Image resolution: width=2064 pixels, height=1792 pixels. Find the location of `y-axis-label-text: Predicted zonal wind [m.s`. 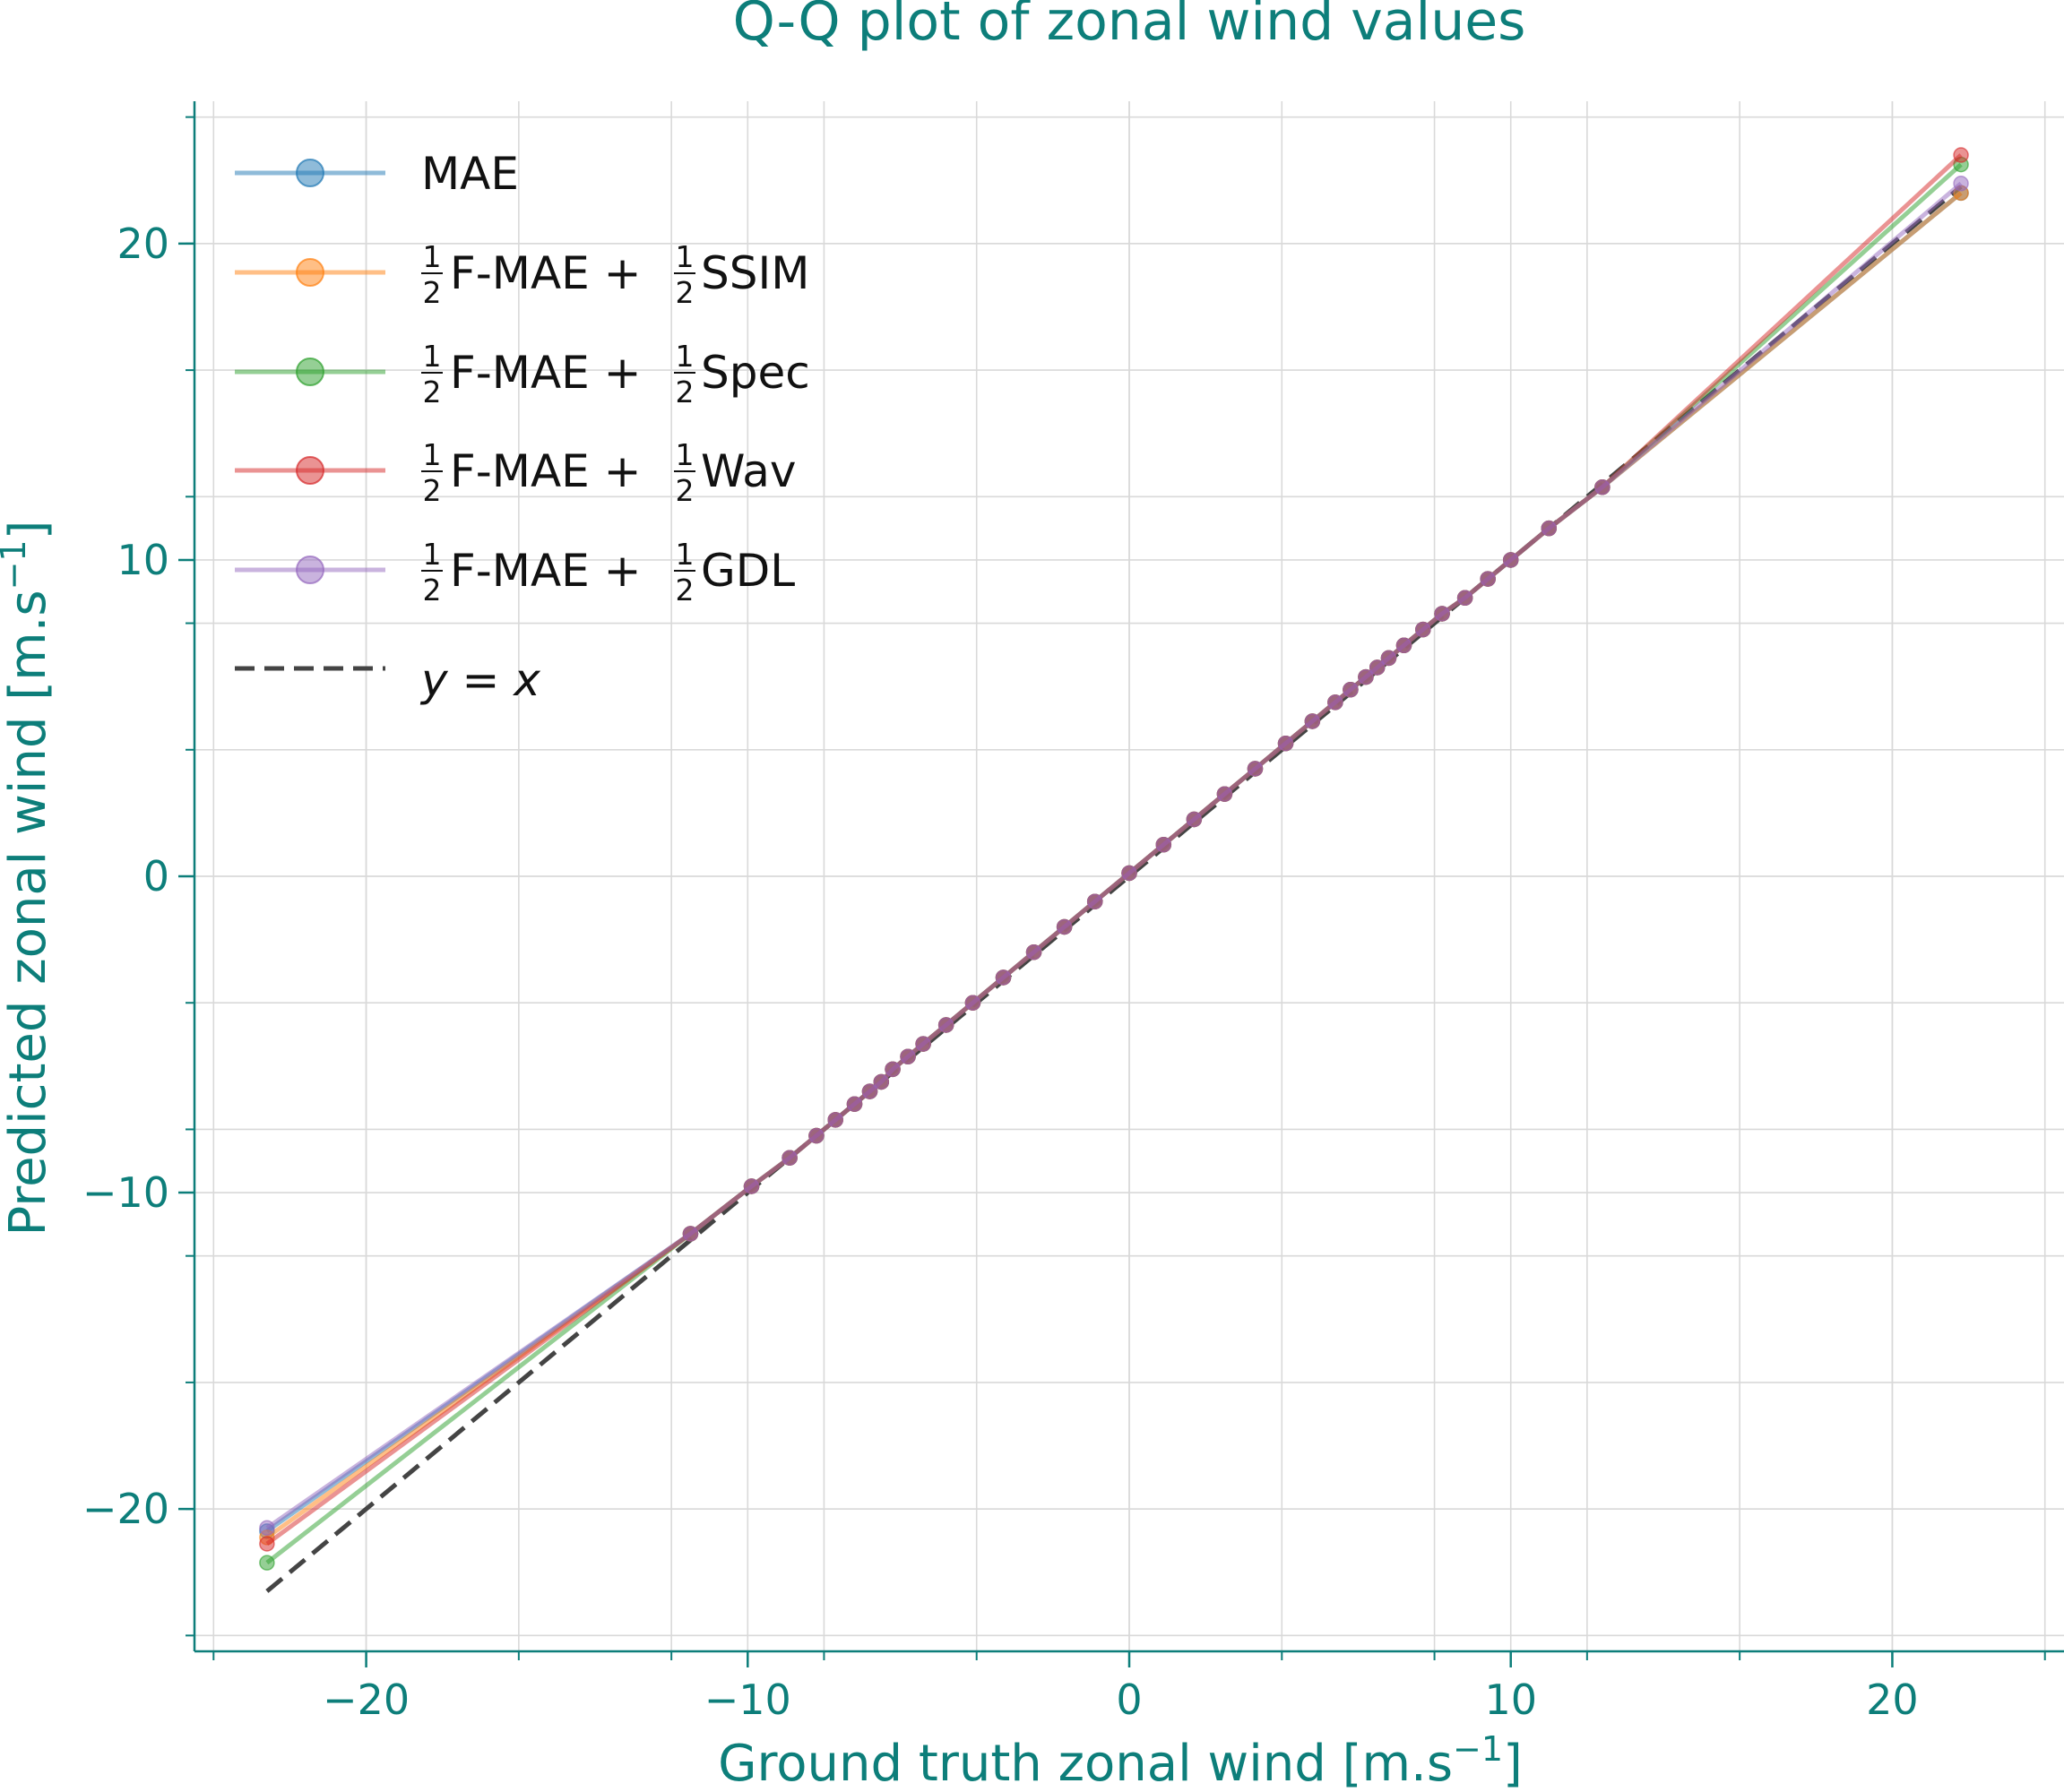

y-axis-label-text: Predicted zonal wind [m.s is located at coordinates (29, 913).